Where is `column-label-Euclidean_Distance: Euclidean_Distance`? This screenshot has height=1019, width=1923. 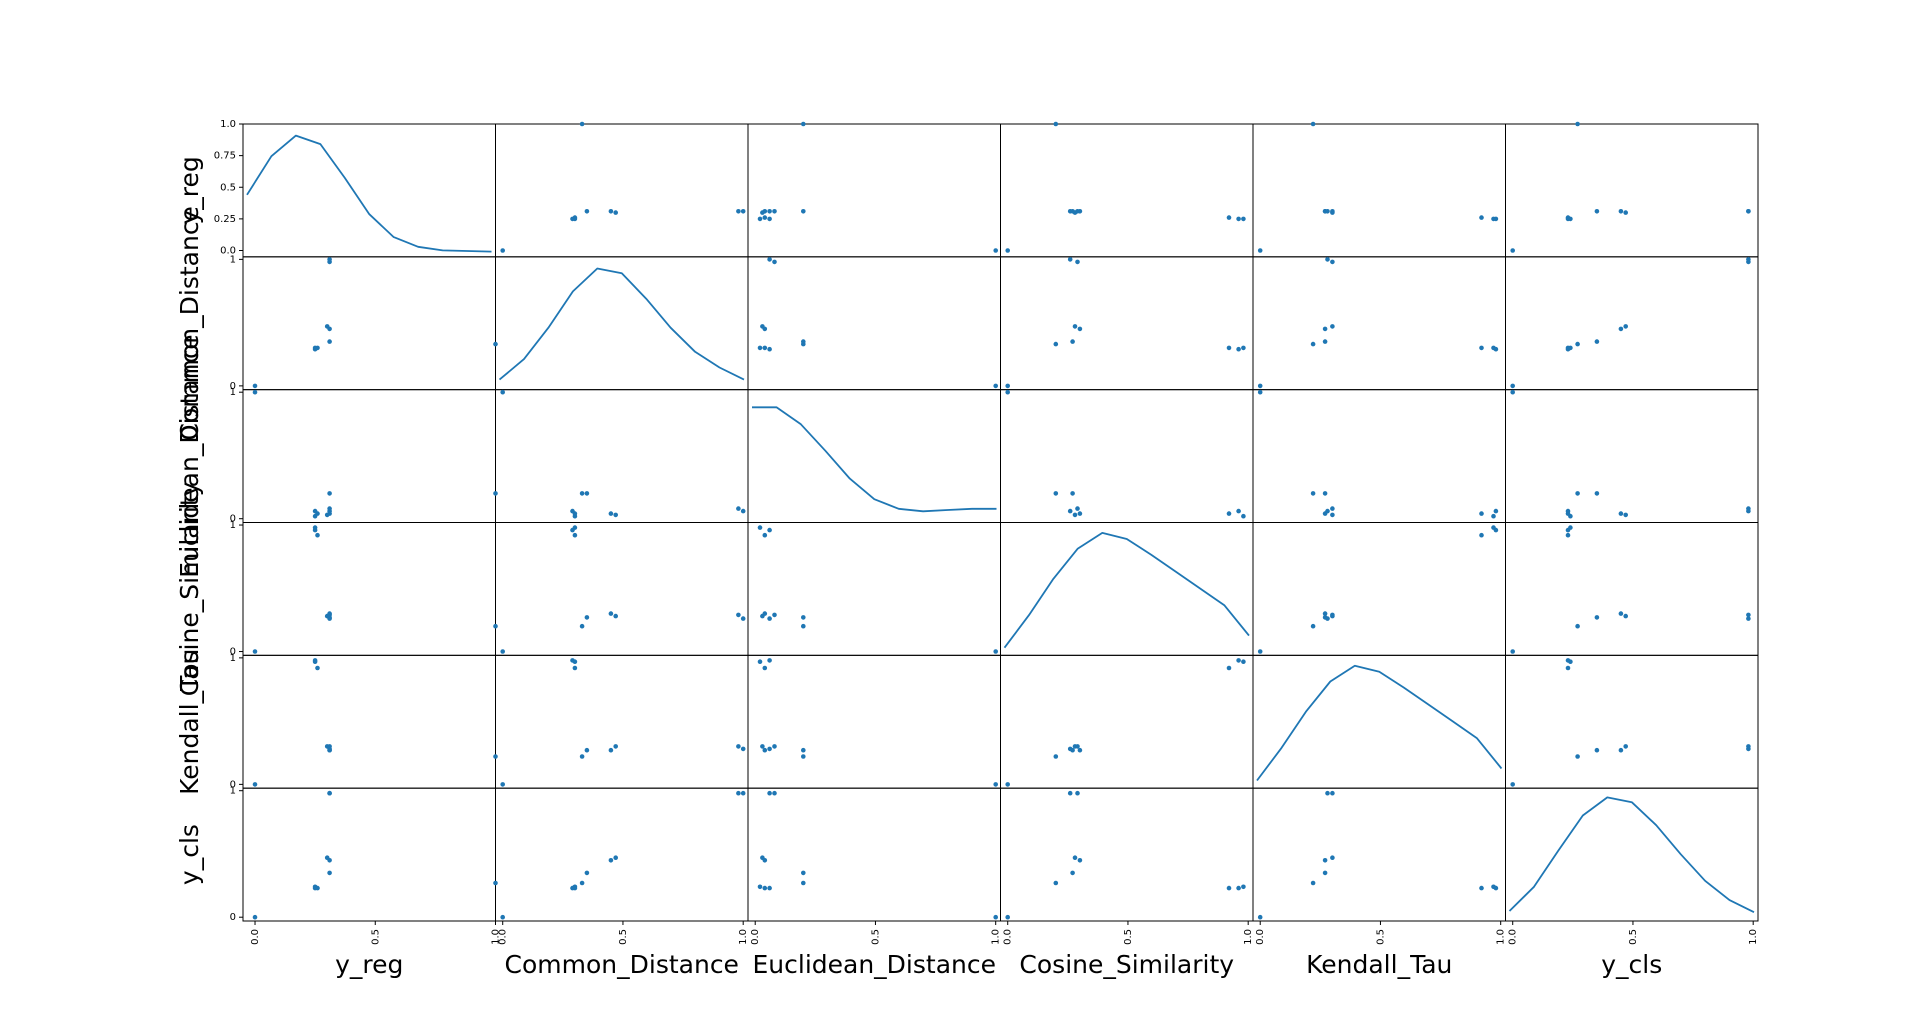 column-label-Euclidean_Distance: Euclidean_Distance is located at coordinates (874, 964).